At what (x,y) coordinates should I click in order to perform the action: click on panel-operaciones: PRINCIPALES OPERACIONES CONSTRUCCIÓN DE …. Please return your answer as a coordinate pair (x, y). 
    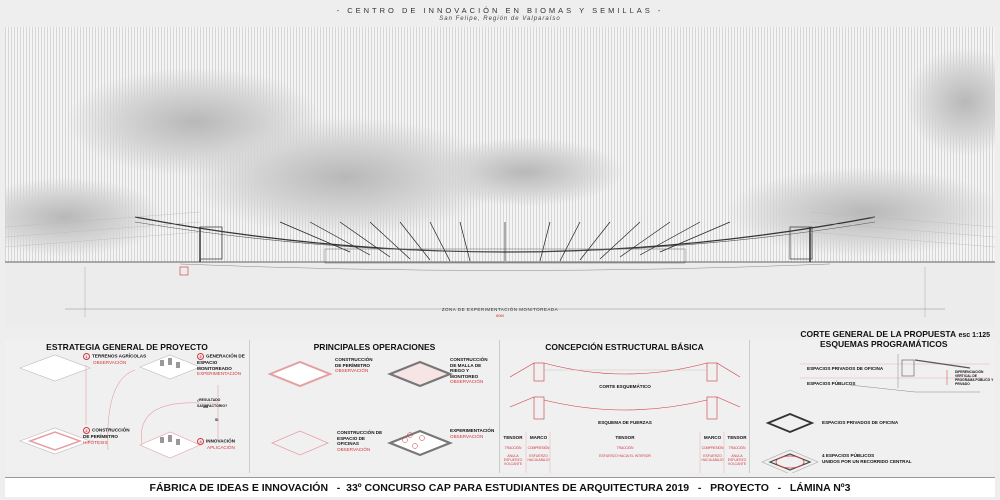
    Looking at the image, I should click on (375, 406).